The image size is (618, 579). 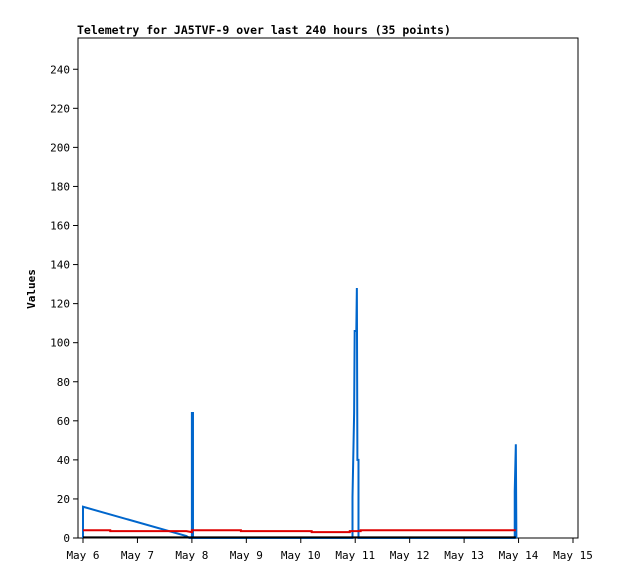 I want to click on y-tick-label: 0, so click(x=66, y=538).